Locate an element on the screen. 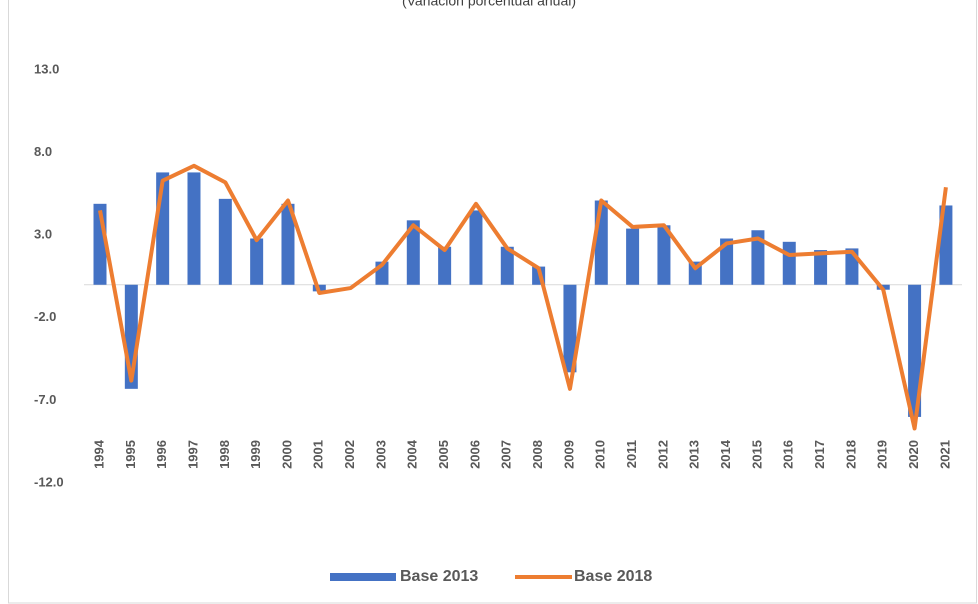 The width and height of the screenshot is (978, 604). x-tick-label: 2003 is located at coordinates (380, 454).